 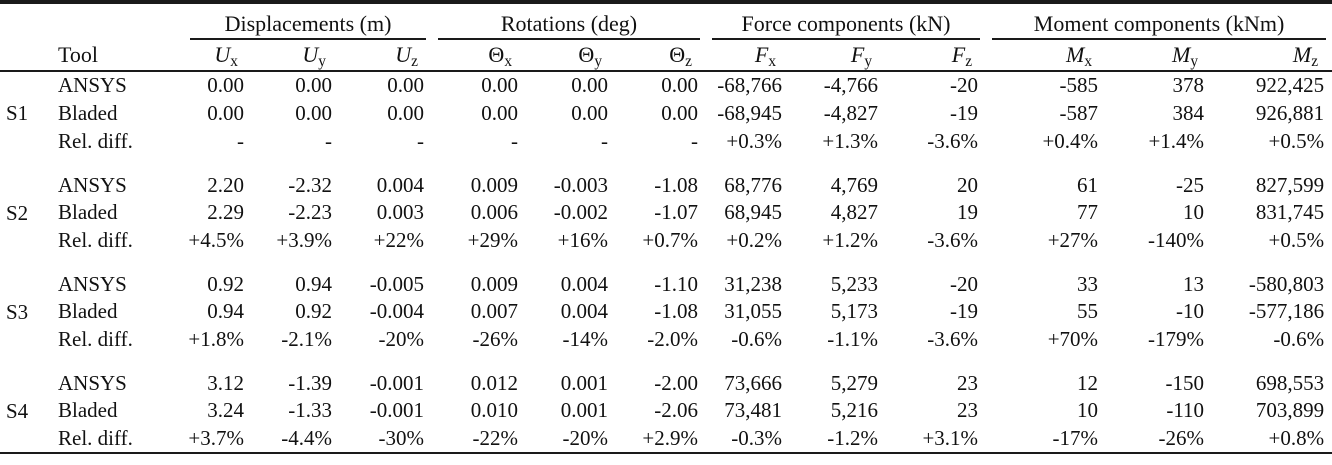 What do you see at coordinates (216, 239) in the screenshot?
I see `value-cell: +4.5%` at bounding box center [216, 239].